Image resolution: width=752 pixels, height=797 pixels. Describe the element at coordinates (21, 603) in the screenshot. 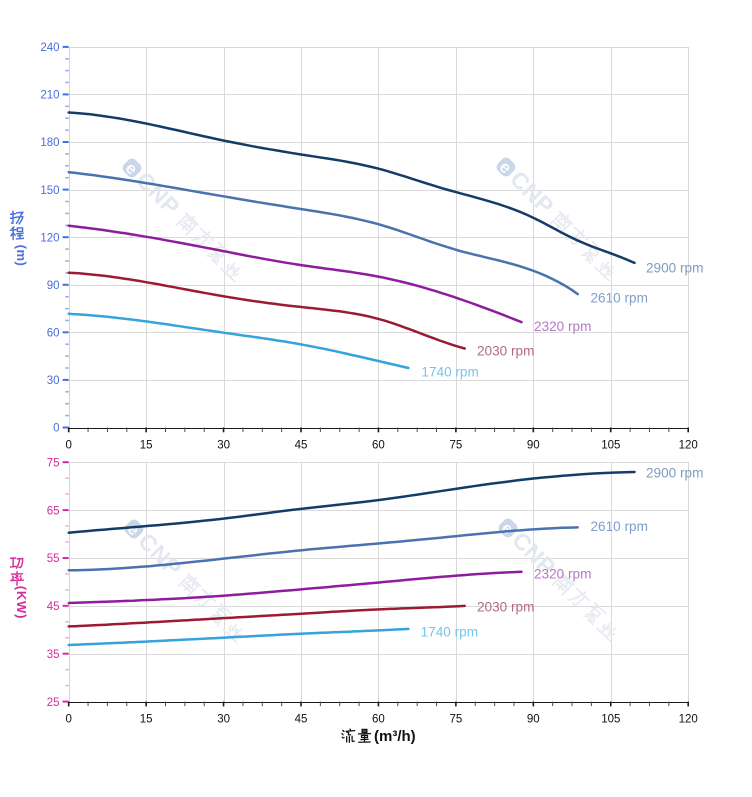

I see `svg-text: (KW)` at that location.